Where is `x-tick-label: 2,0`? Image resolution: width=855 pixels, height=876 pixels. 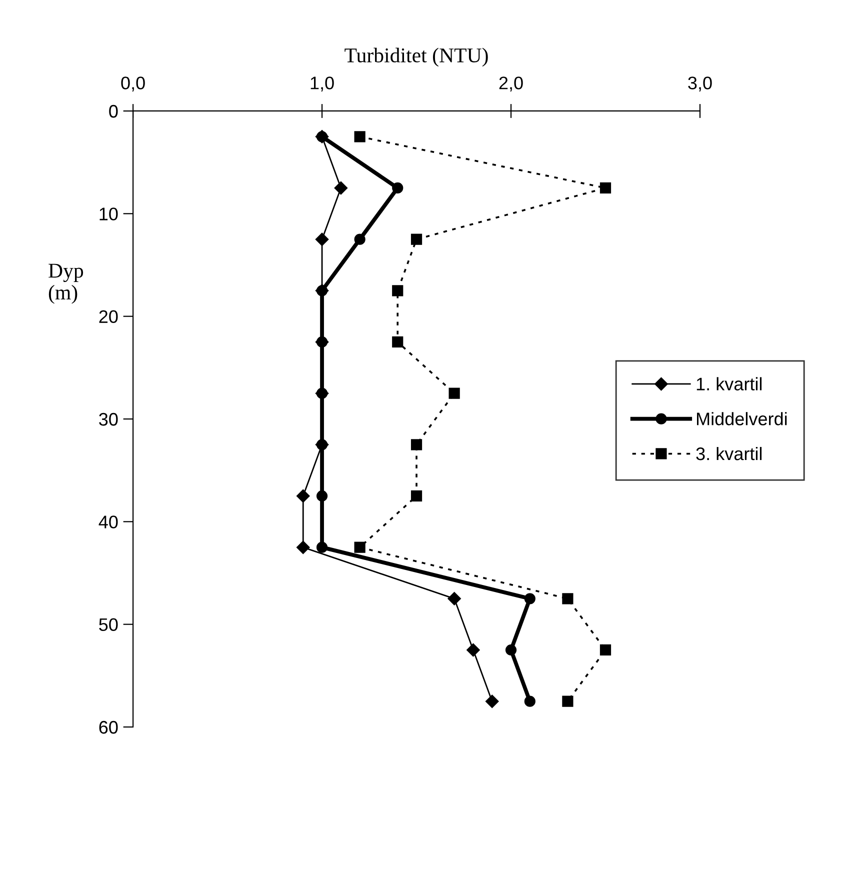 x-tick-label: 2,0 is located at coordinates (511, 84).